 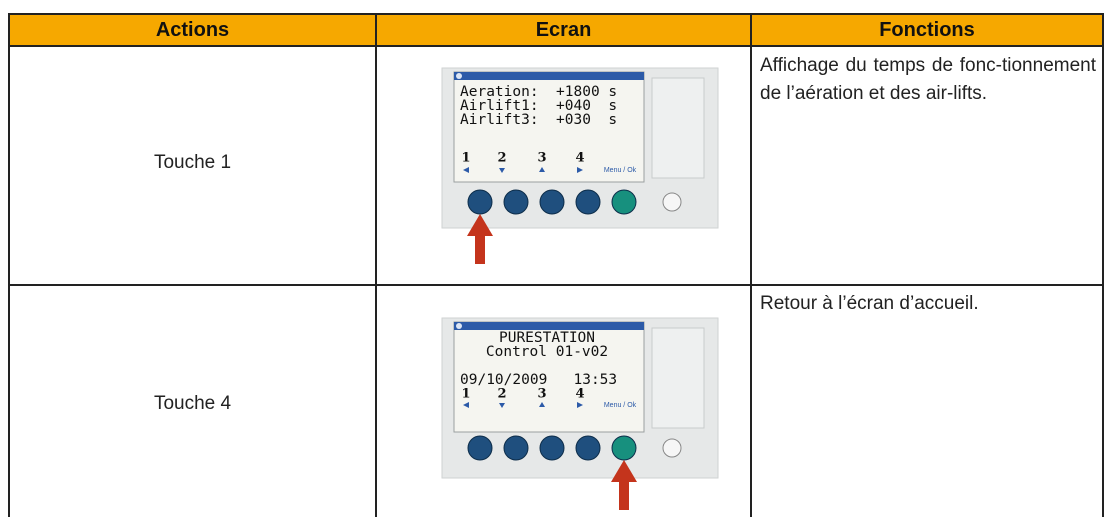 I want to click on action-label: Touche 4, so click(x=192, y=403).